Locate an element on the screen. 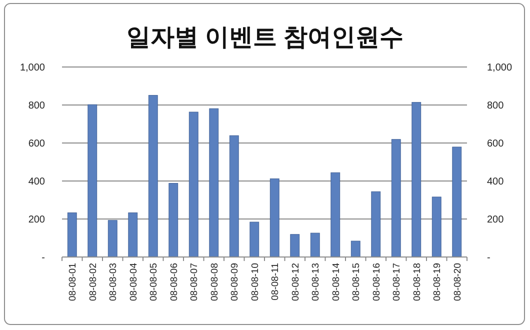 The image size is (530, 330). x-tick-label: 08-08-18 is located at coordinates (417, 282).